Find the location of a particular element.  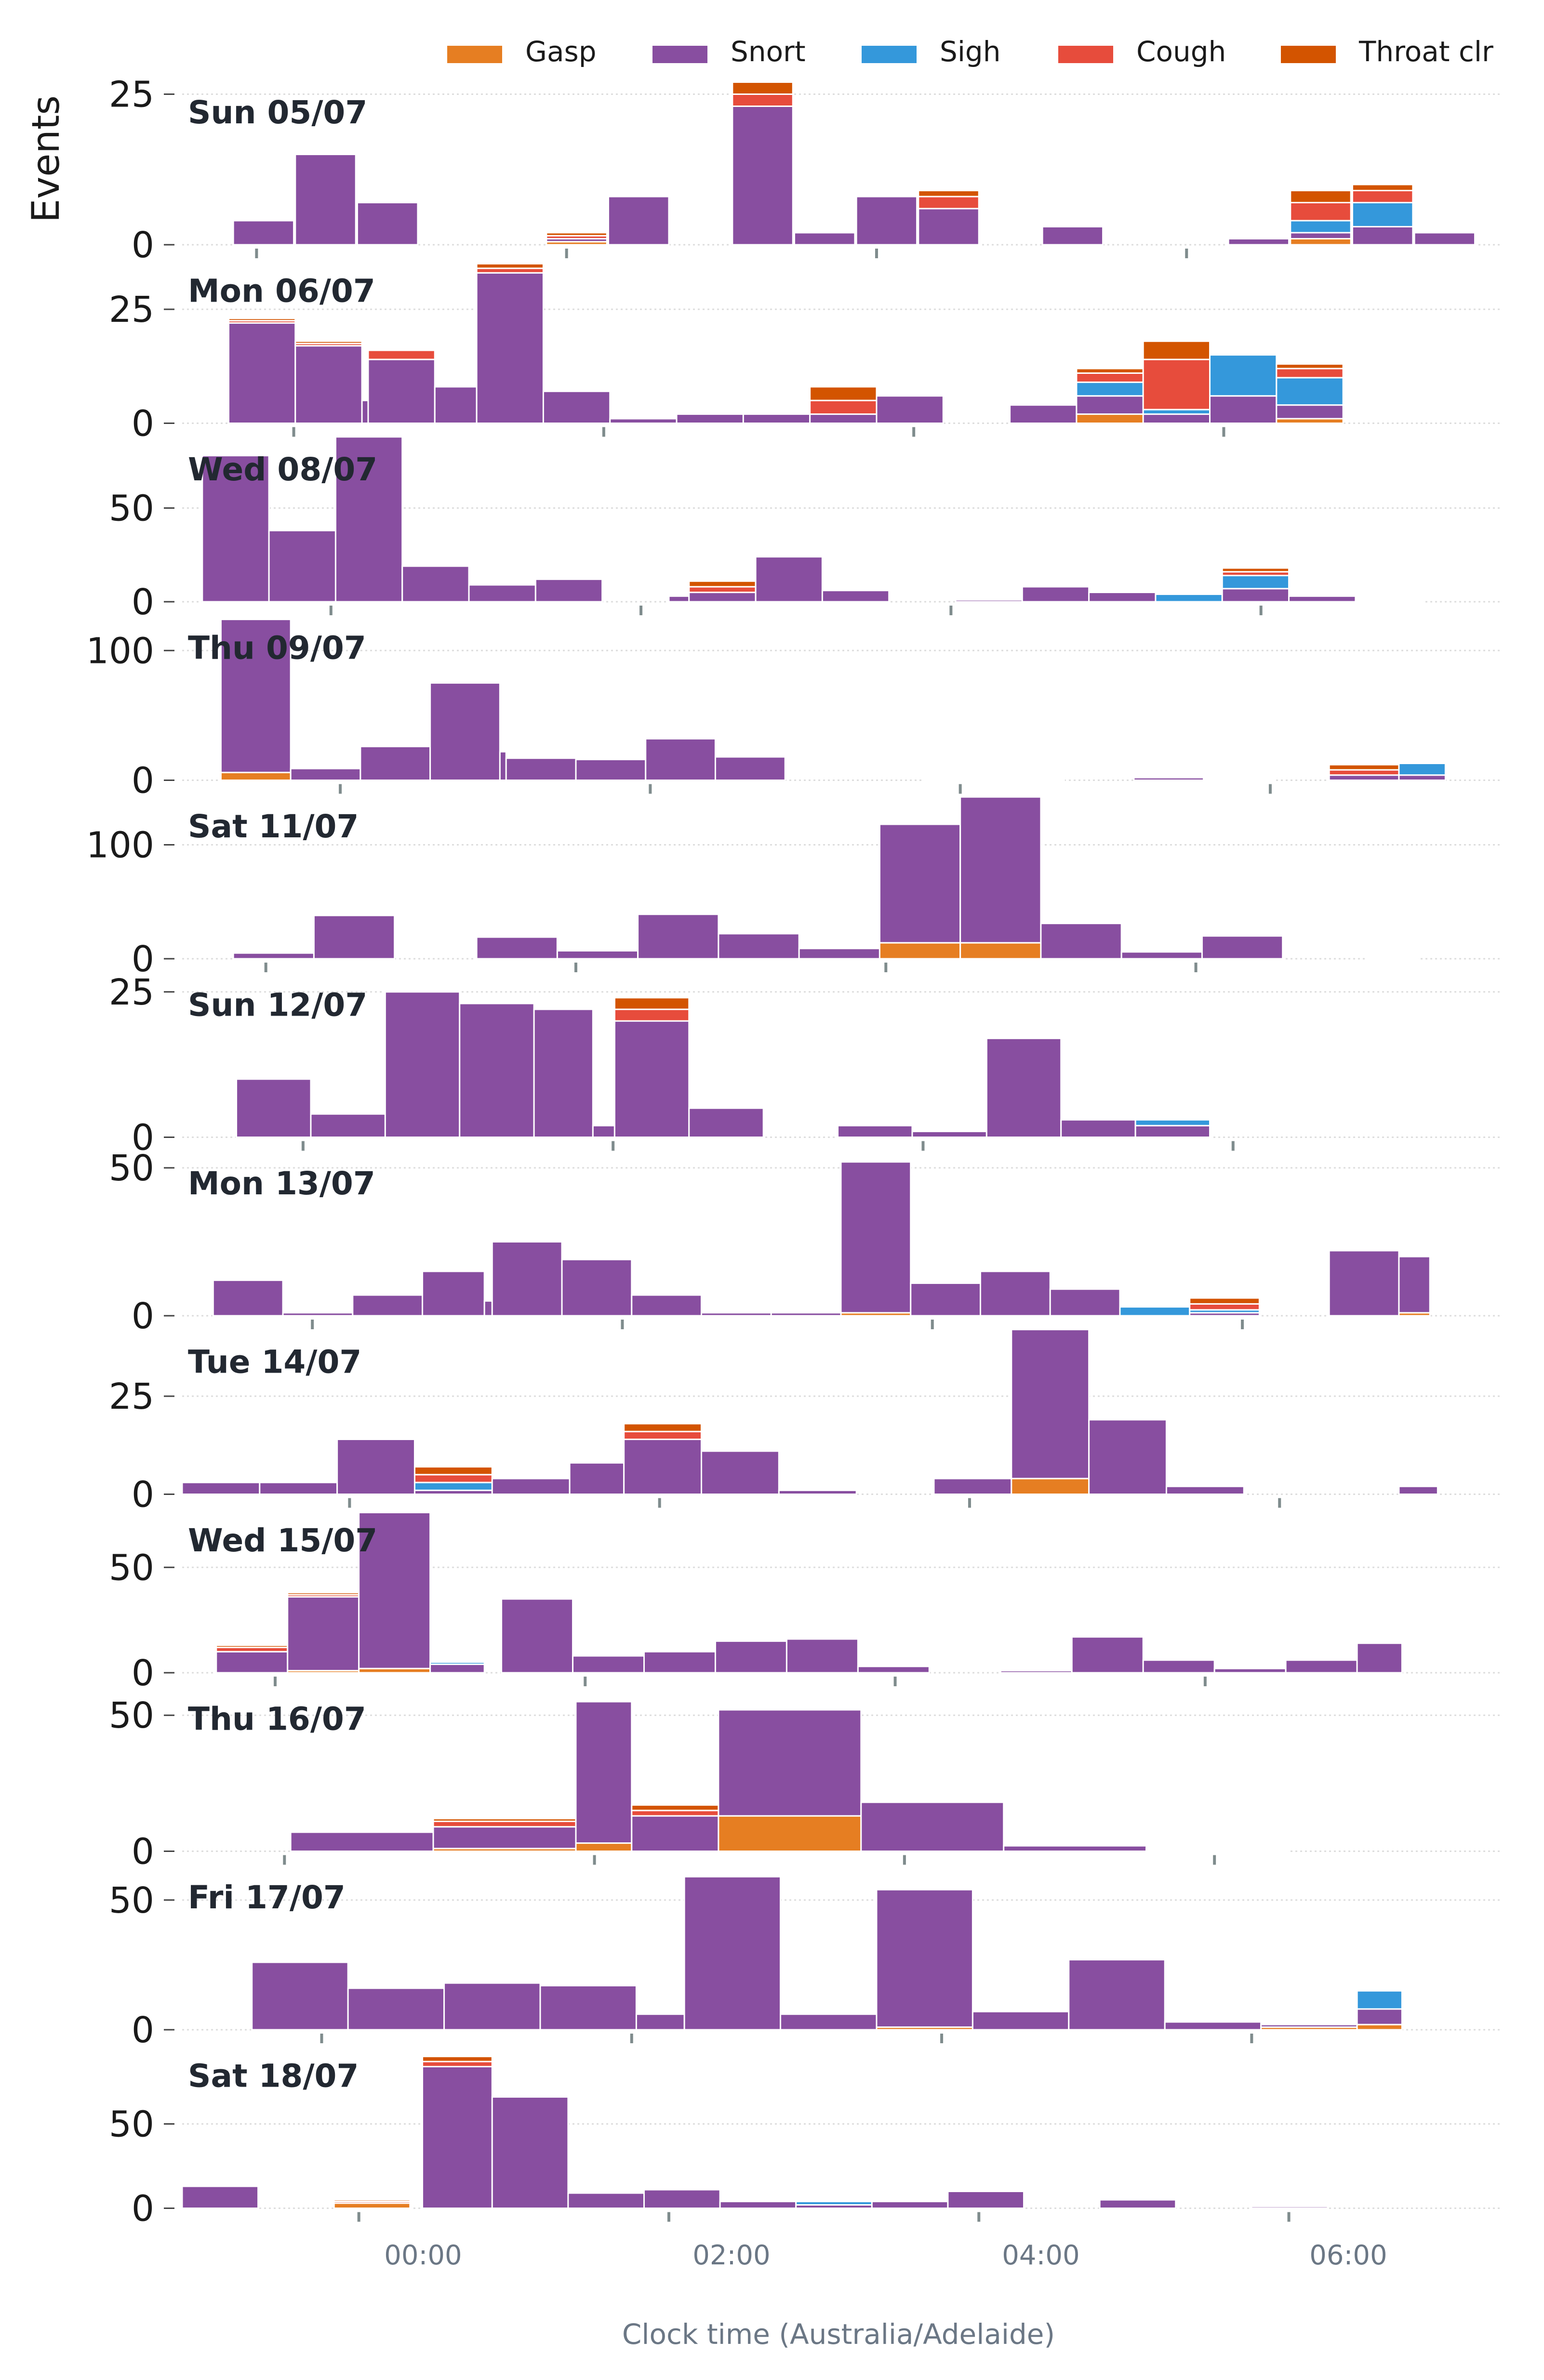

panel-sat-11-07: 0 100 Sat 11/07 is located at coordinates (793, 888).